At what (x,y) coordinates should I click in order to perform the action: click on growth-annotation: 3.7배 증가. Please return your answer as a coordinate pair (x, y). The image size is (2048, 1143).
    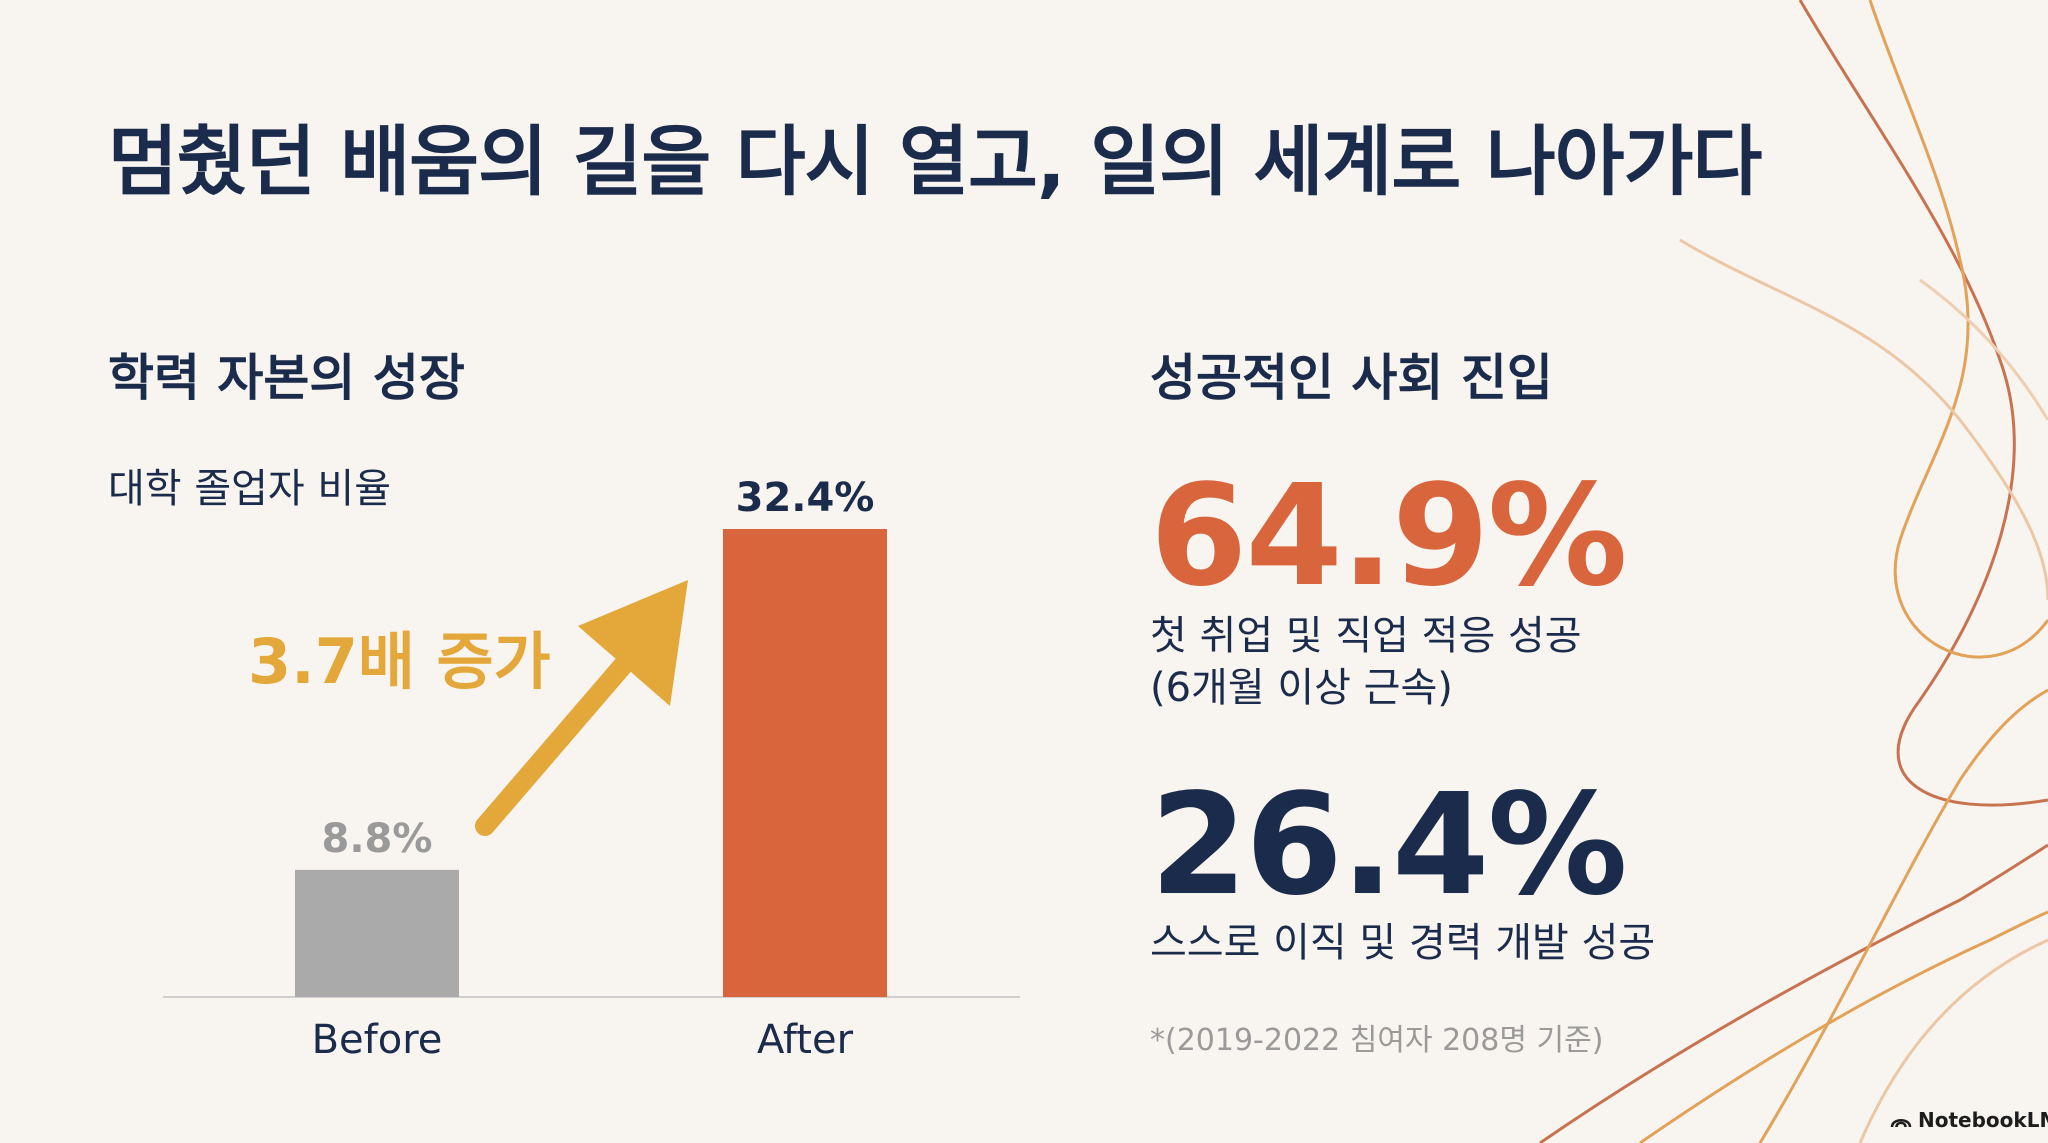
    Looking at the image, I should click on (399, 661).